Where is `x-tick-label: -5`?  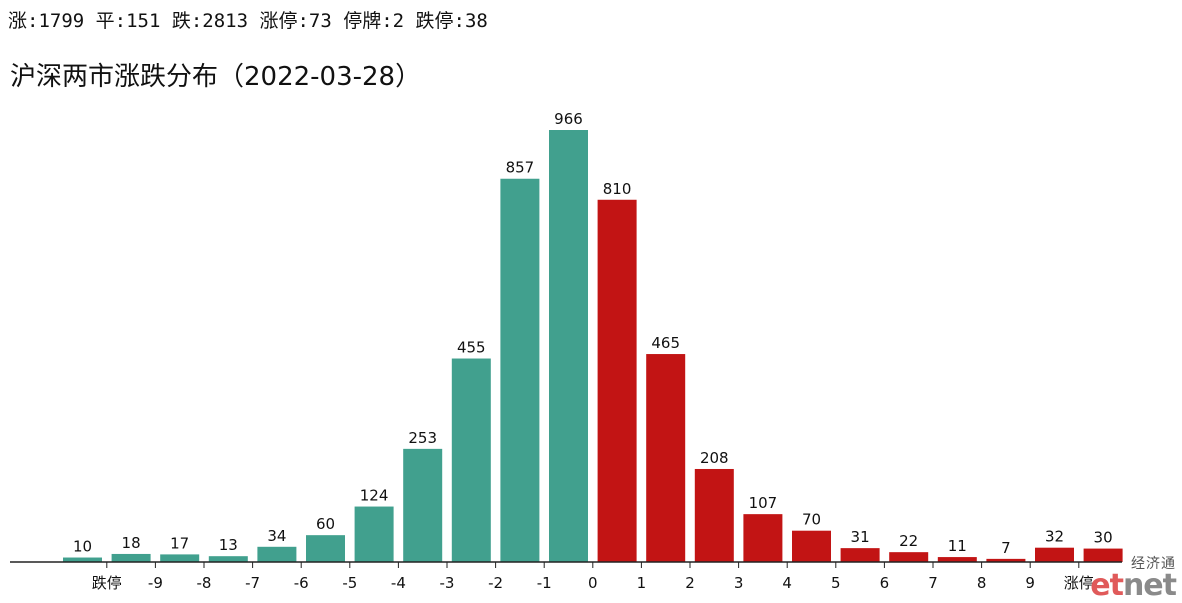
x-tick-label: -5 is located at coordinates (349, 583).